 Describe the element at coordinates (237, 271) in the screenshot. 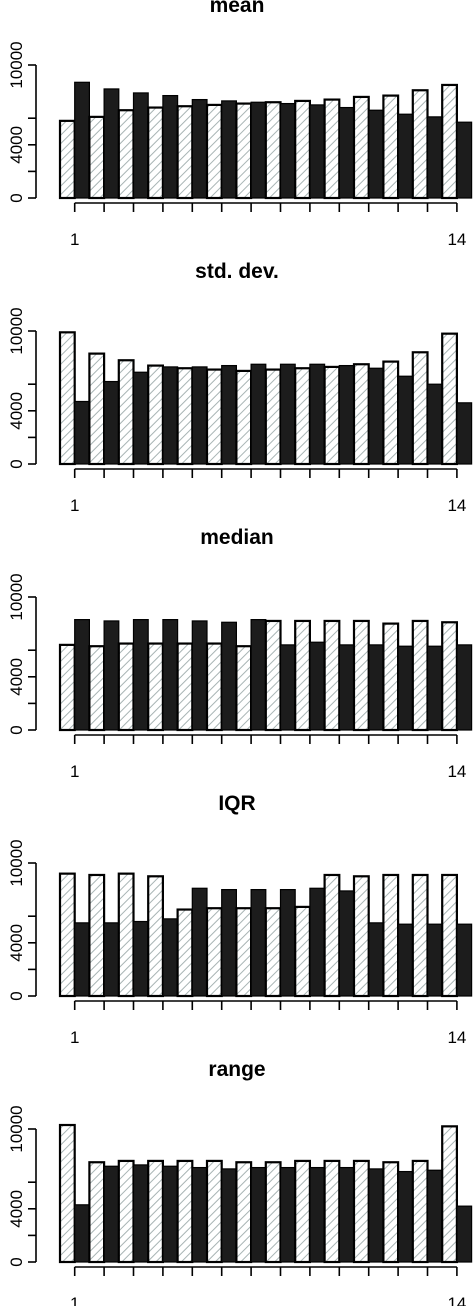

I see `chart-title: std. dev.` at that location.